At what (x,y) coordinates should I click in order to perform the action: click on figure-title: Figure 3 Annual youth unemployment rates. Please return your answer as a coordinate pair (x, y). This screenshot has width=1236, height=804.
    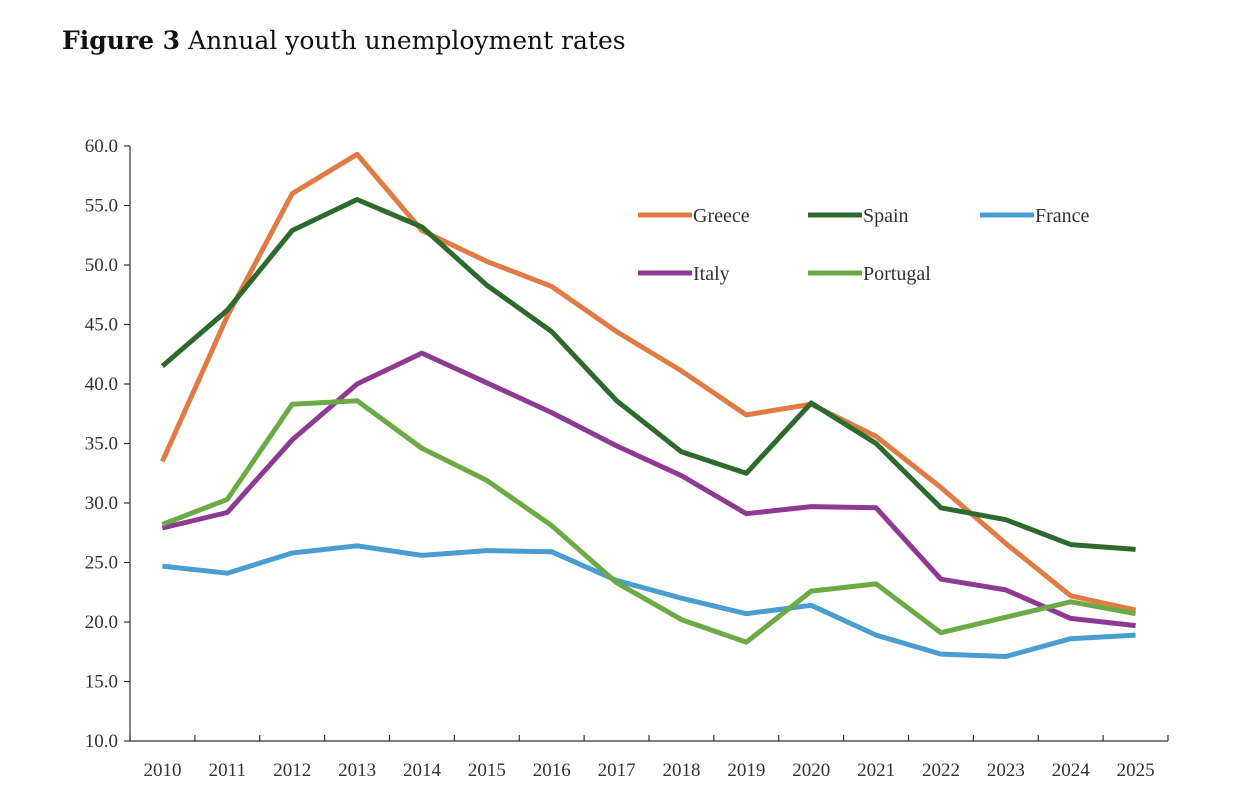
    Looking at the image, I should click on (344, 40).